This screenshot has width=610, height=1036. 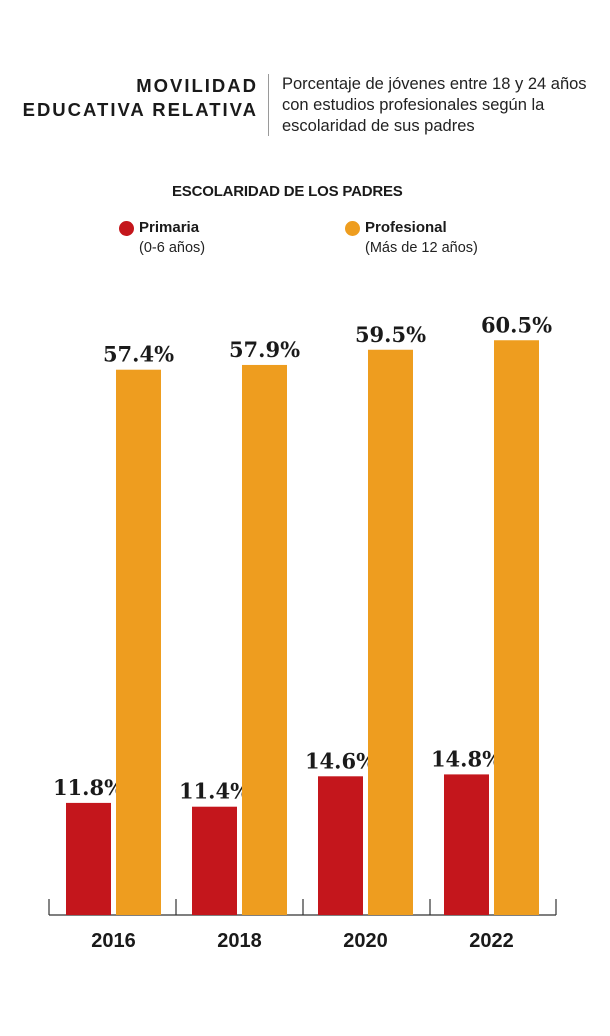 I want to click on bar-profesional-2016, so click(x=138, y=642).